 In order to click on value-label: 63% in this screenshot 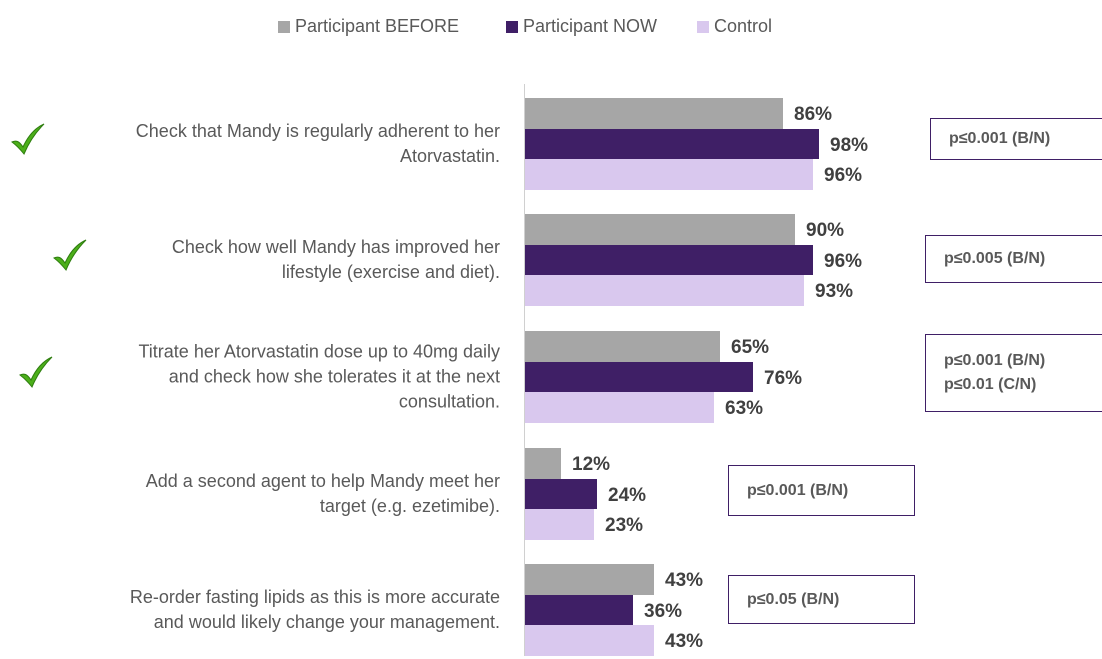, I will do `click(744, 409)`.